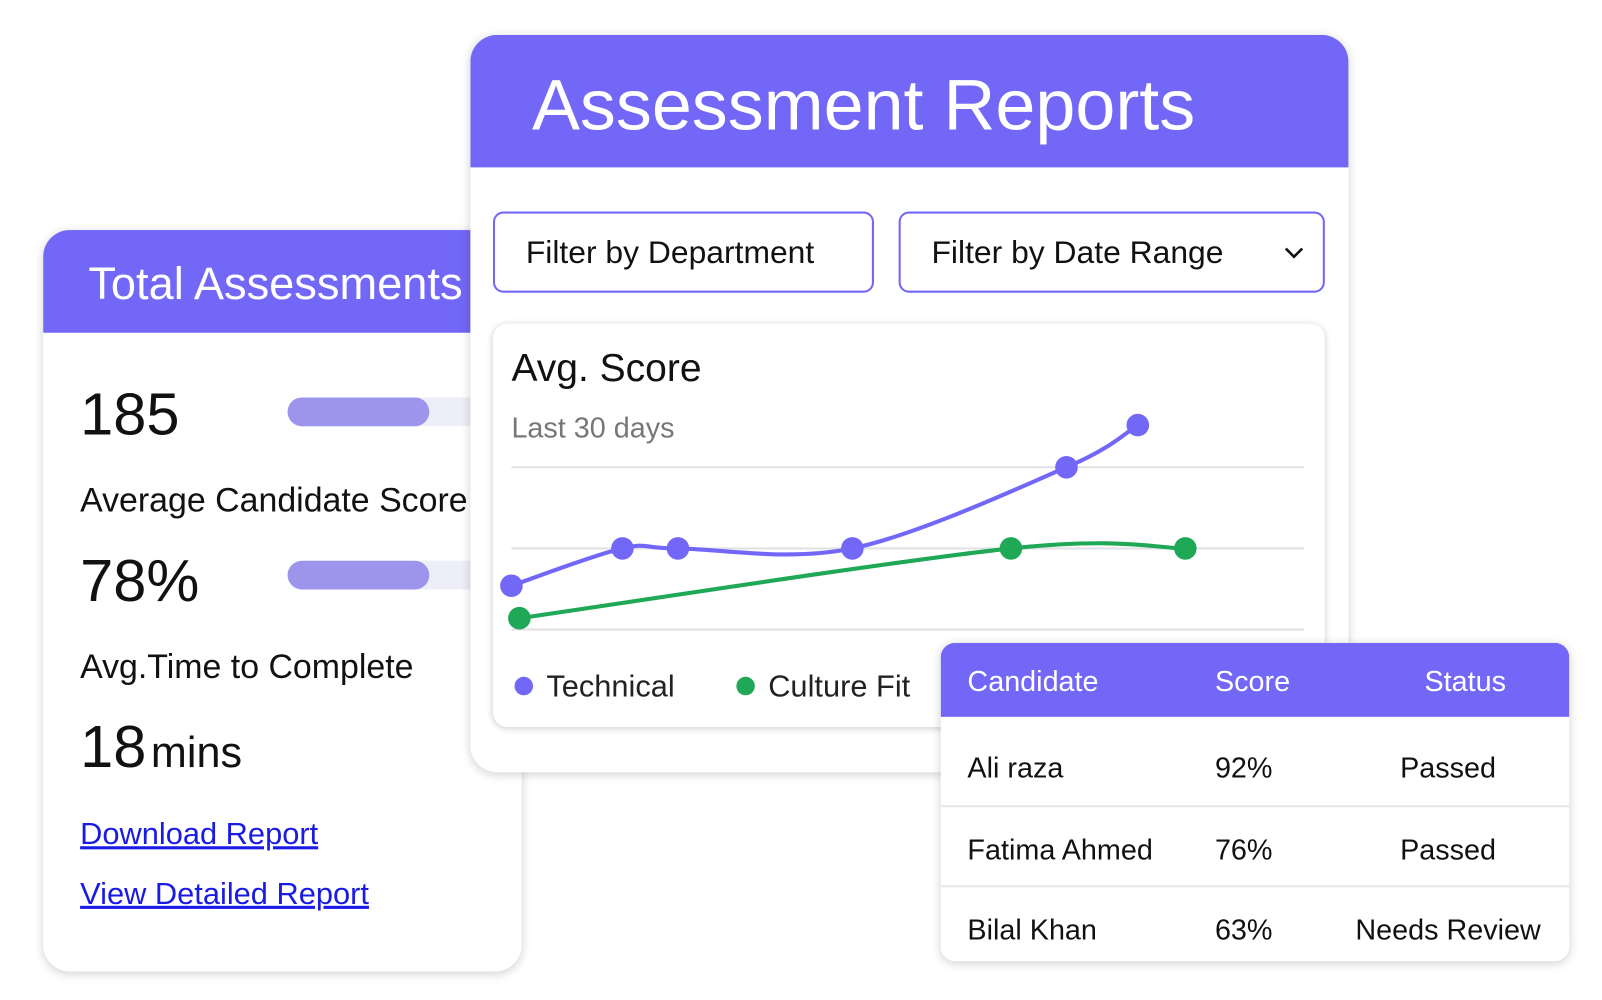 The height and width of the screenshot is (1000, 1602). I want to click on table-cell: Needs Review, so click(1448, 930).